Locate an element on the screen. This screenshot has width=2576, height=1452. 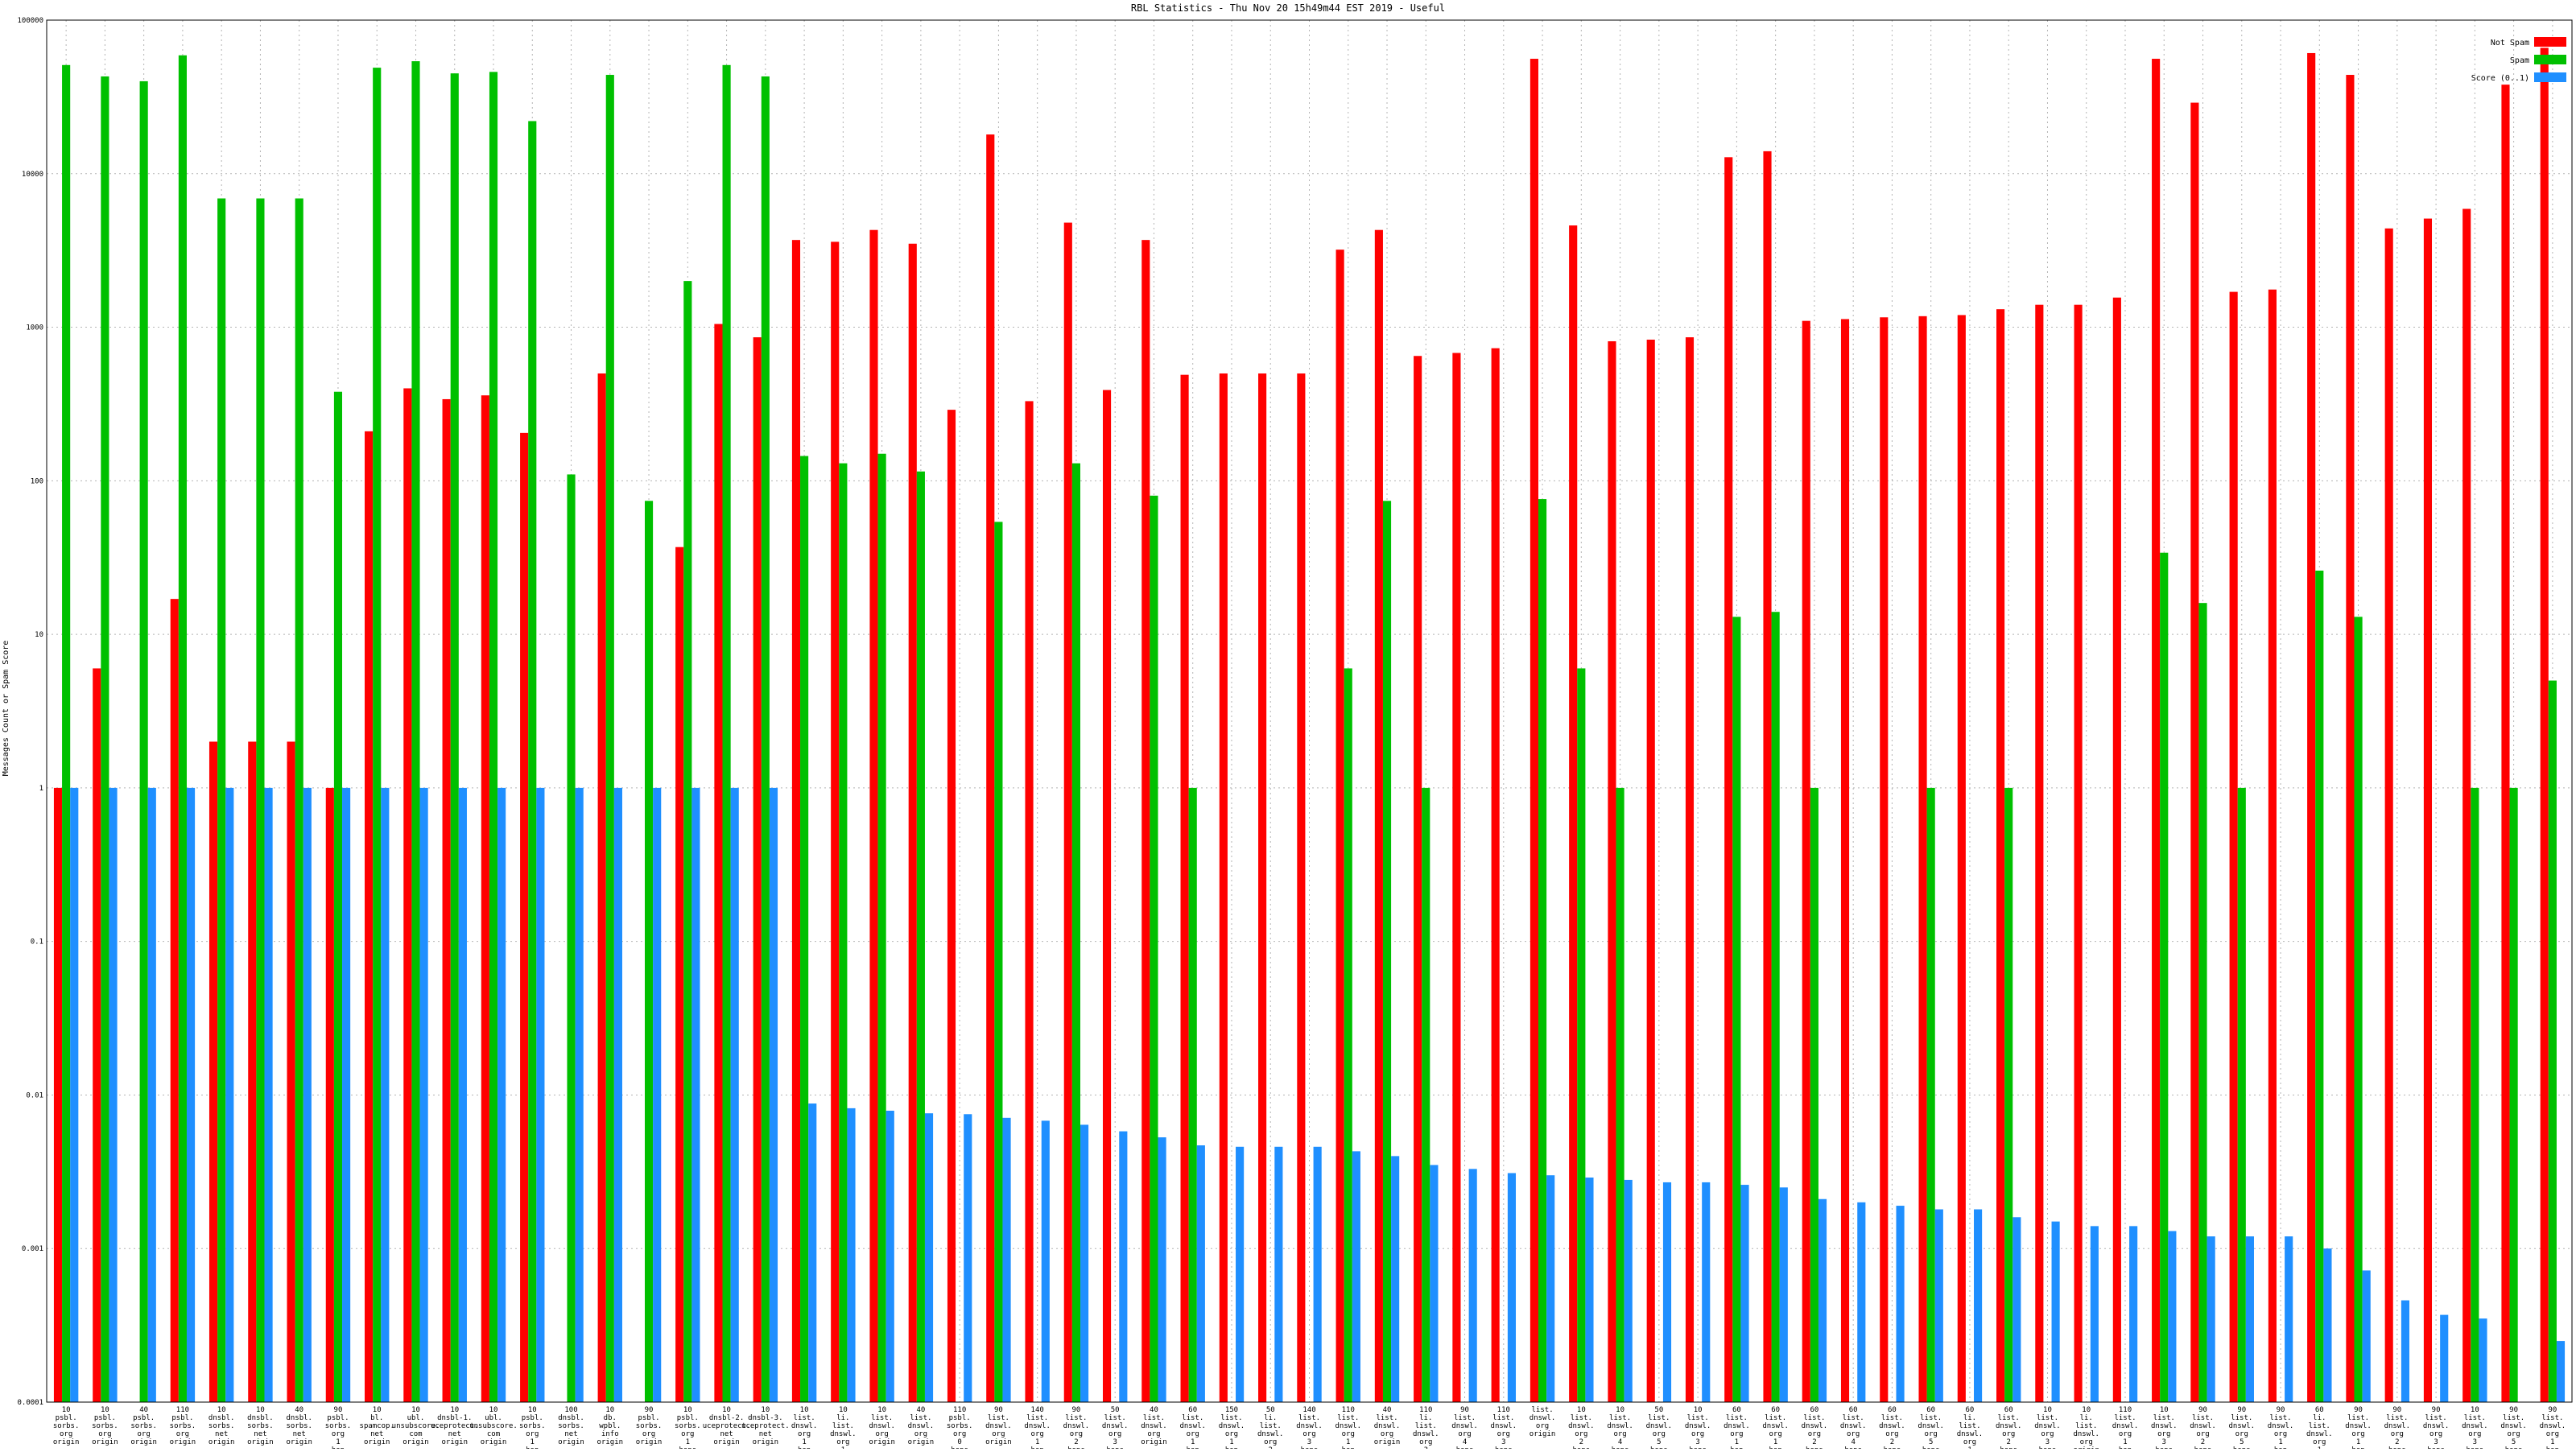
y-tick-label: 10 is located at coordinates (39, 635).